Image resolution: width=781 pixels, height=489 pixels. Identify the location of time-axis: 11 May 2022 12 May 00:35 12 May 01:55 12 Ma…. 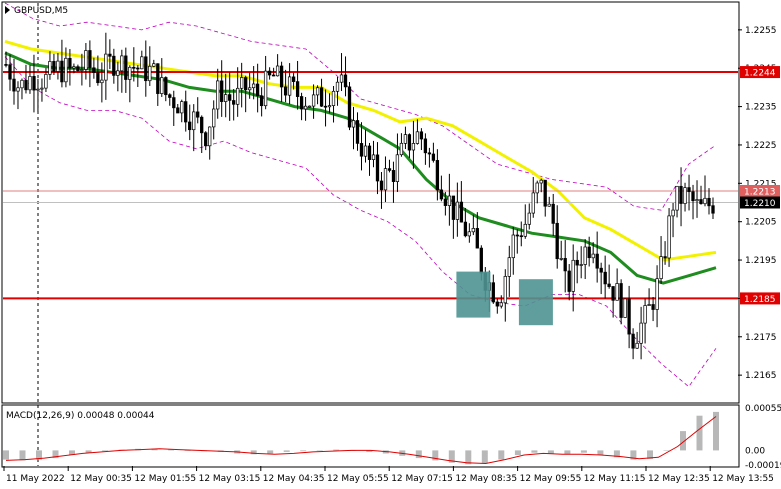
(388, 475).